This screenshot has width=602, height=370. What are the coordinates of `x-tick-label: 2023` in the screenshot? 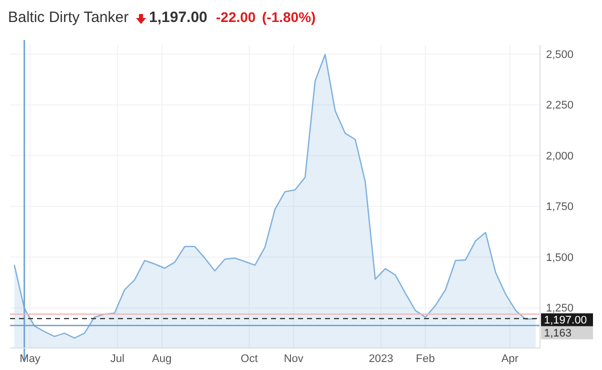 It's located at (381, 359).